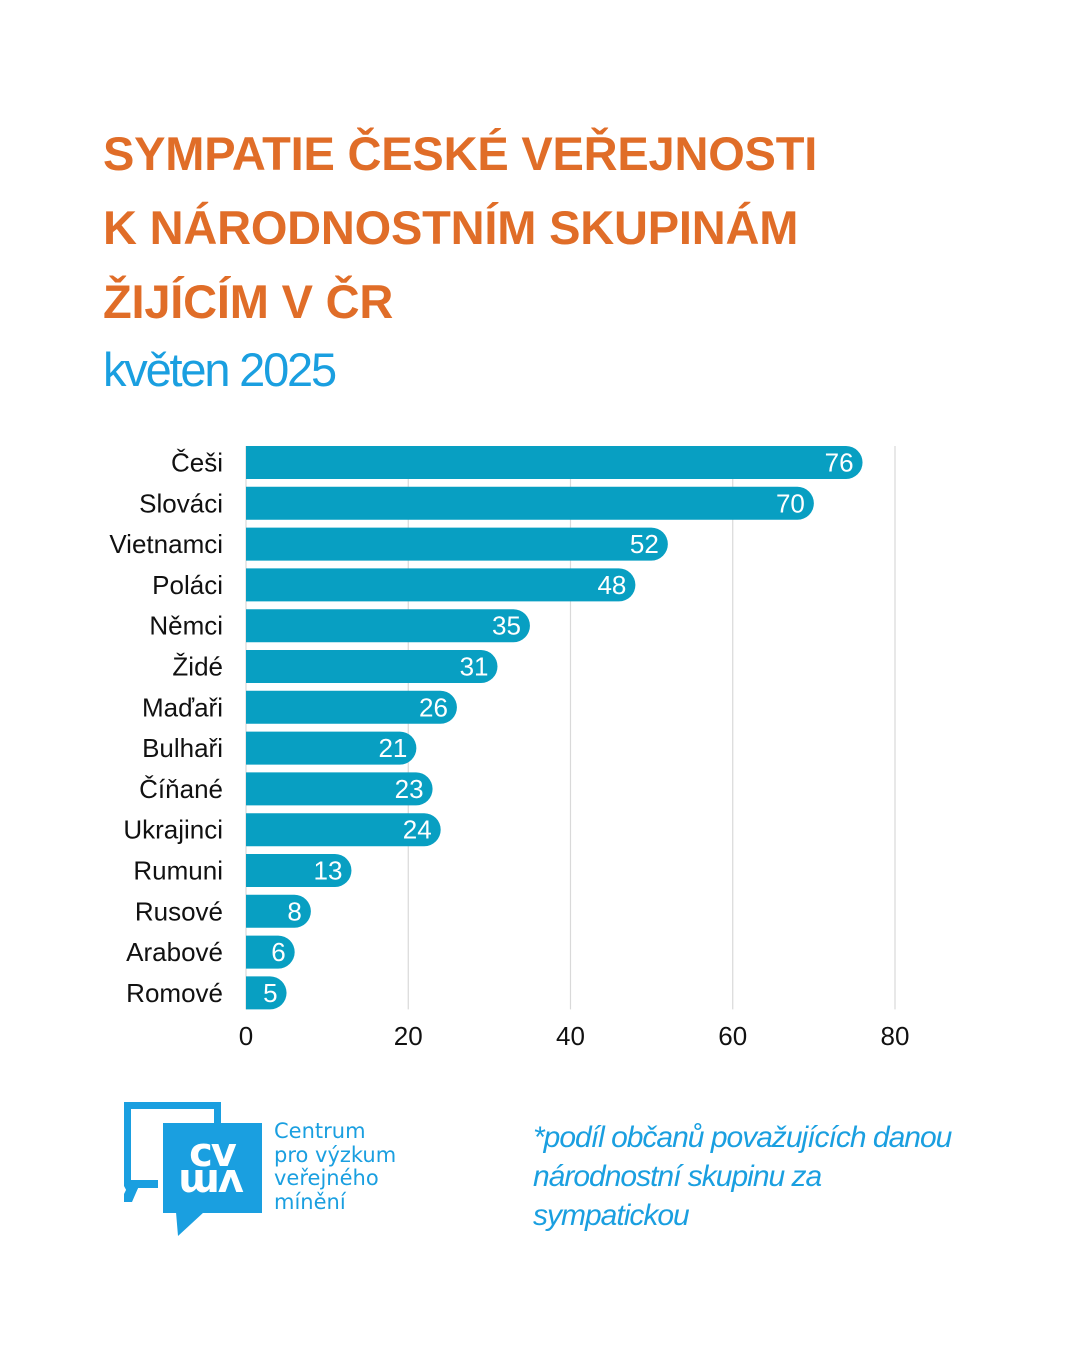 The width and height of the screenshot is (1080, 1350). What do you see at coordinates (611, 585) in the screenshot?
I see `data-label: 48` at bounding box center [611, 585].